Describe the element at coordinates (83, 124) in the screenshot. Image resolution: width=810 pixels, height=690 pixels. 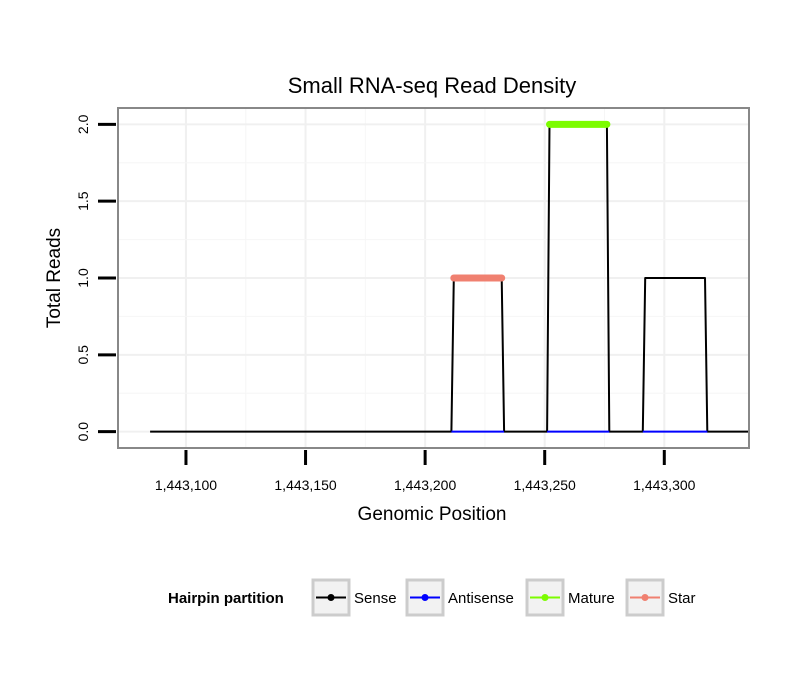
I see `y-tick-label: 2.0` at that location.